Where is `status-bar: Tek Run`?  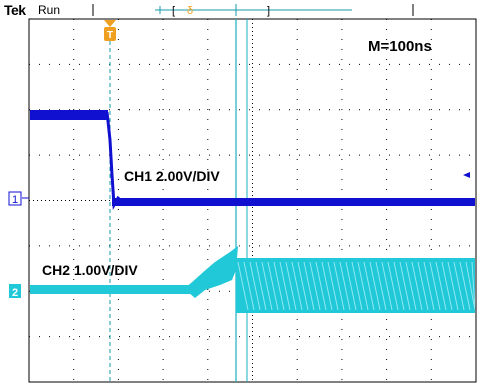
status-bar: Tek Run is located at coordinates (238, 10).